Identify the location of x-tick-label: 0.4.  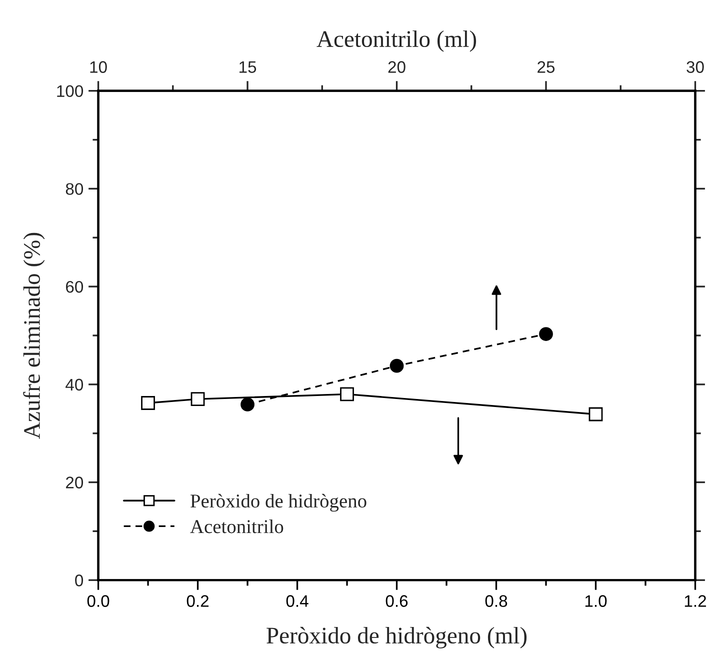
(297, 601).